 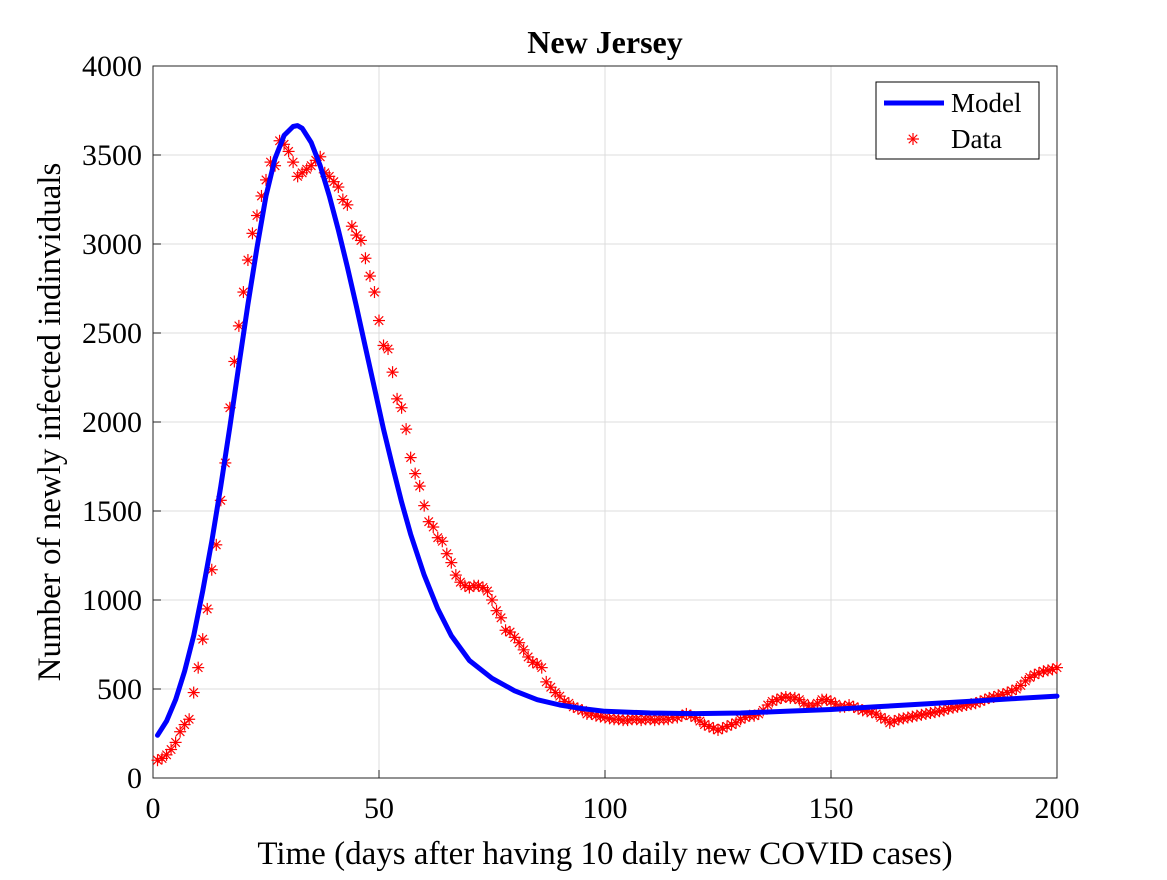 What do you see at coordinates (112, 155) in the screenshot?
I see `y-tick-label: 3500` at bounding box center [112, 155].